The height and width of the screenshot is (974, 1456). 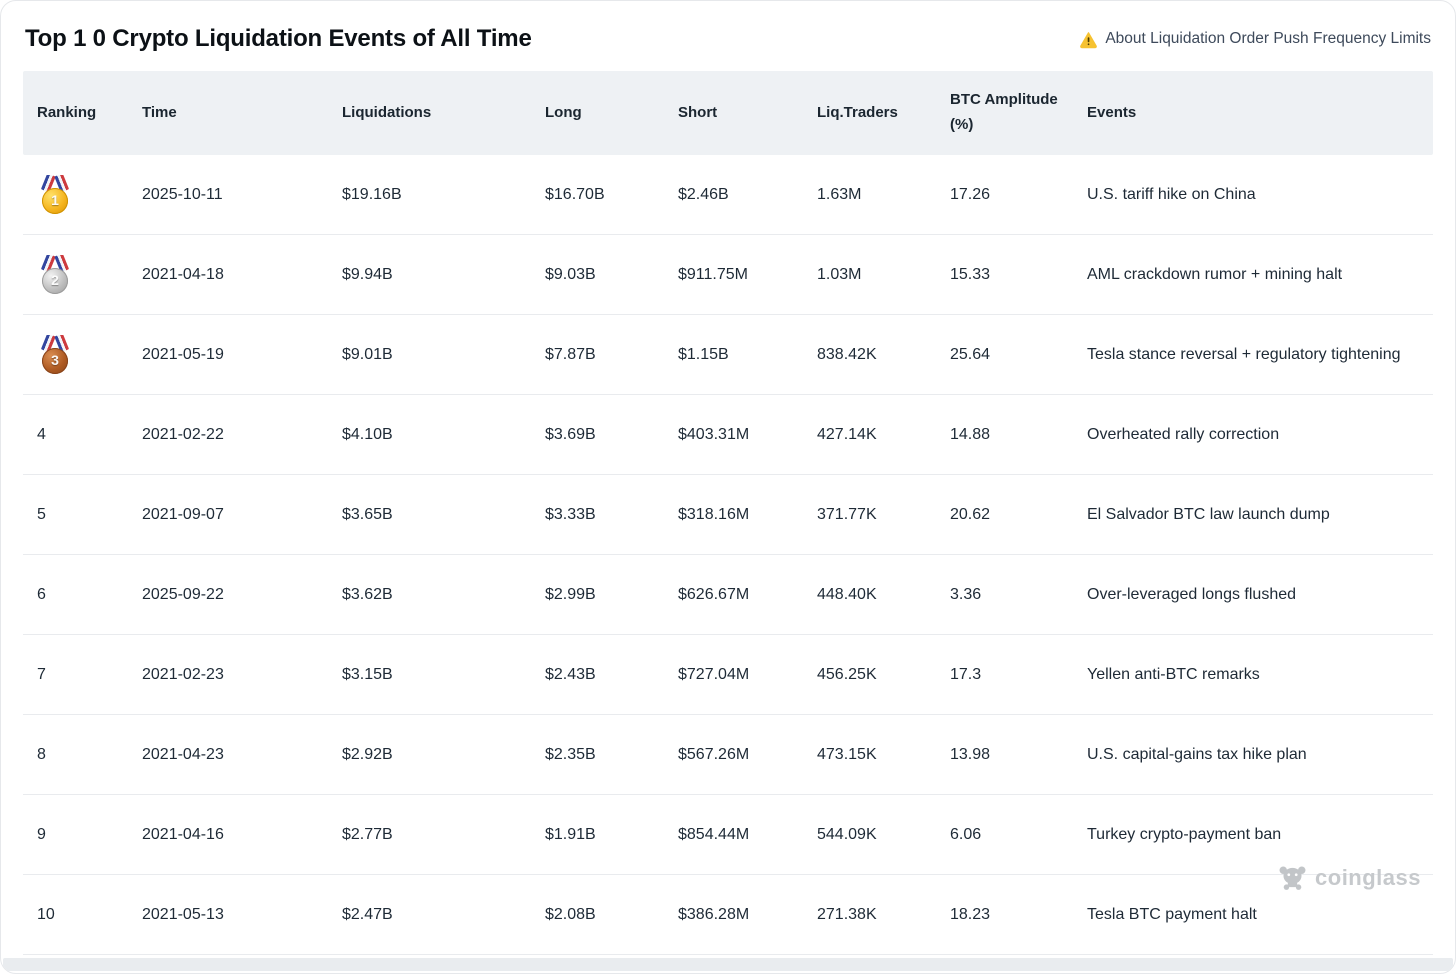 I want to click on cell-time: 2021-04-16, so click(x=183, y=834).